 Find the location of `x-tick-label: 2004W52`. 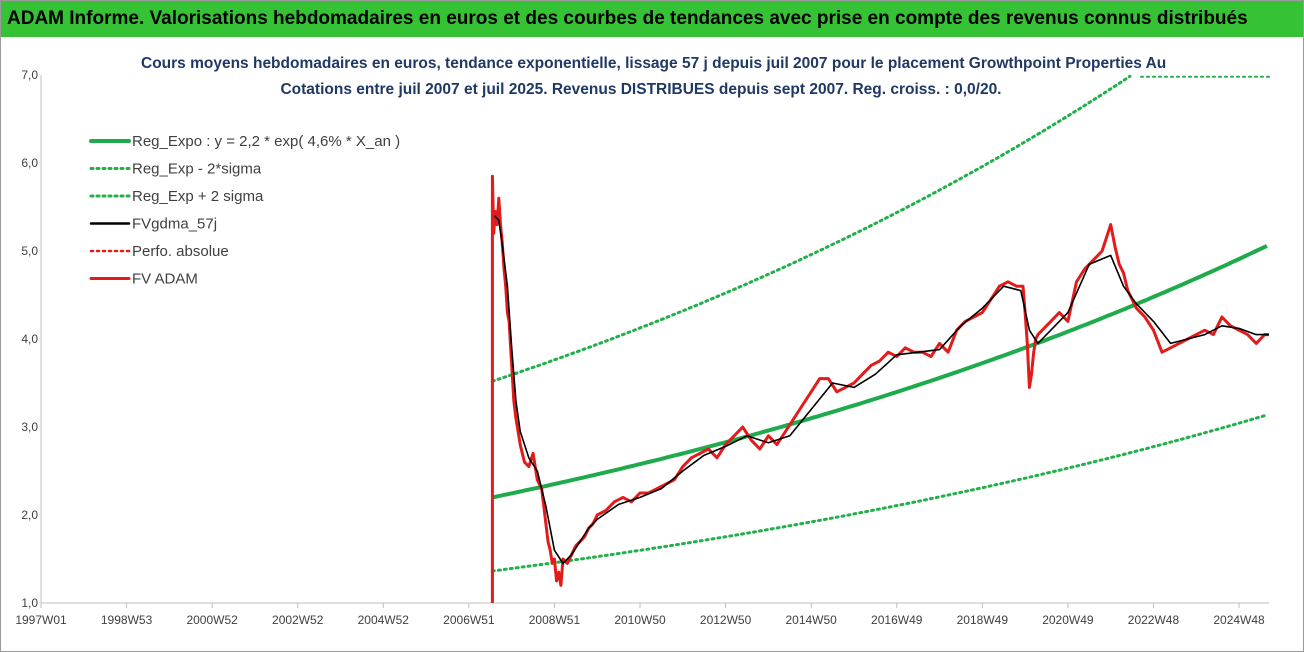

x-tick-label: 2004W52 is located at coordinates (384, 620).